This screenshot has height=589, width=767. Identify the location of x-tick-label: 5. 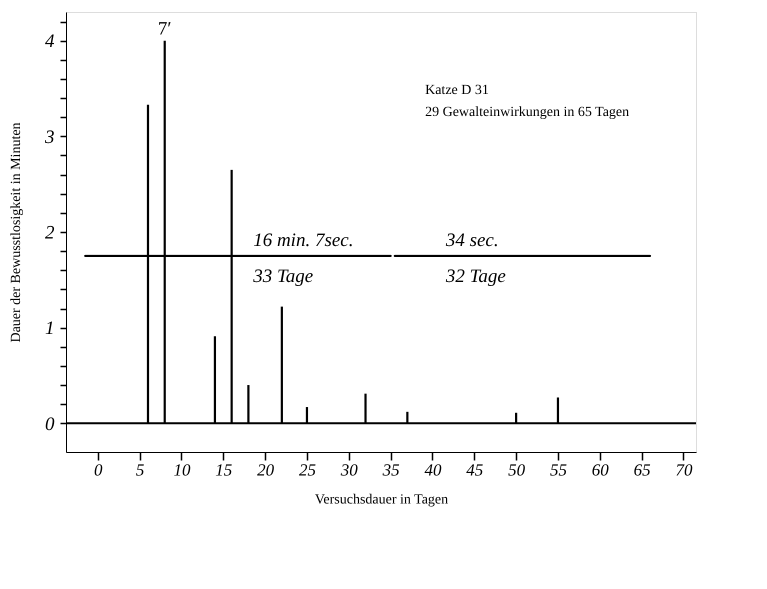
(140, 470).